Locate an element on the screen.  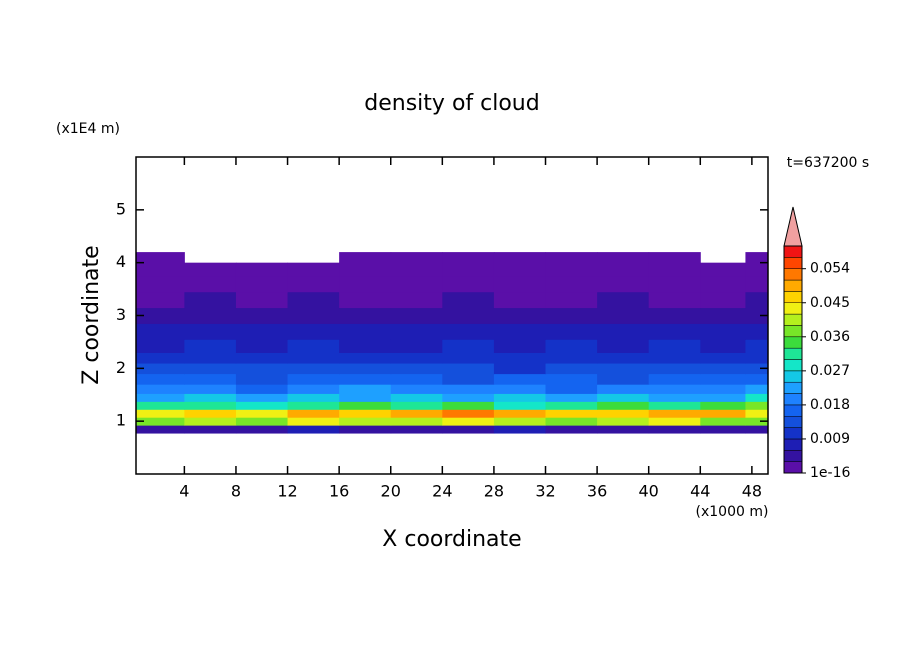
chart-title: density of cloud is located at coordinates (451, 103).